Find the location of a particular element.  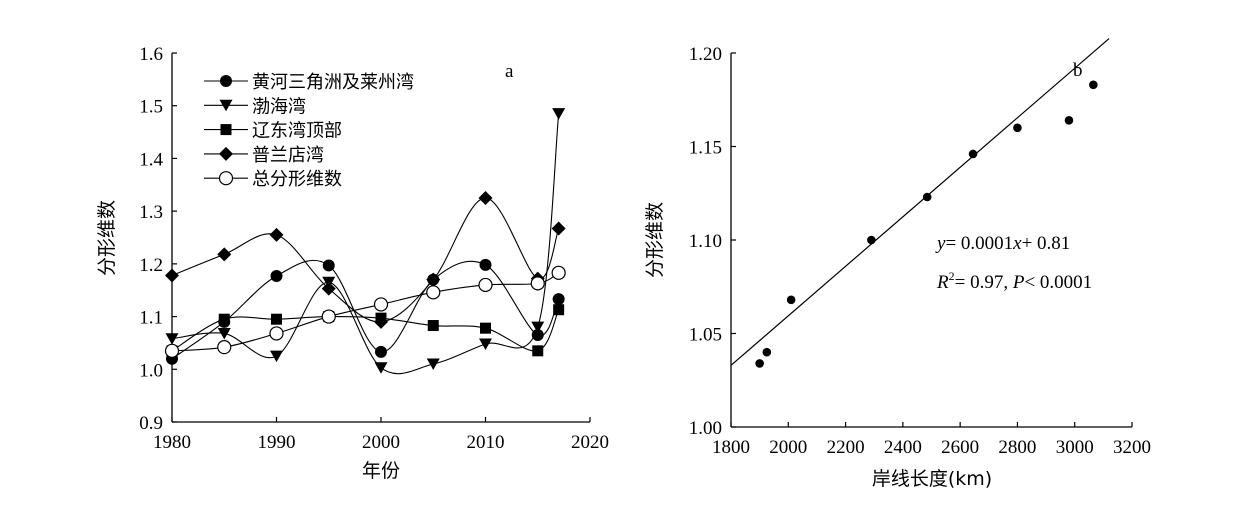

chart-a-x-tick-label: 2000 is located at coordinates (381, 442).